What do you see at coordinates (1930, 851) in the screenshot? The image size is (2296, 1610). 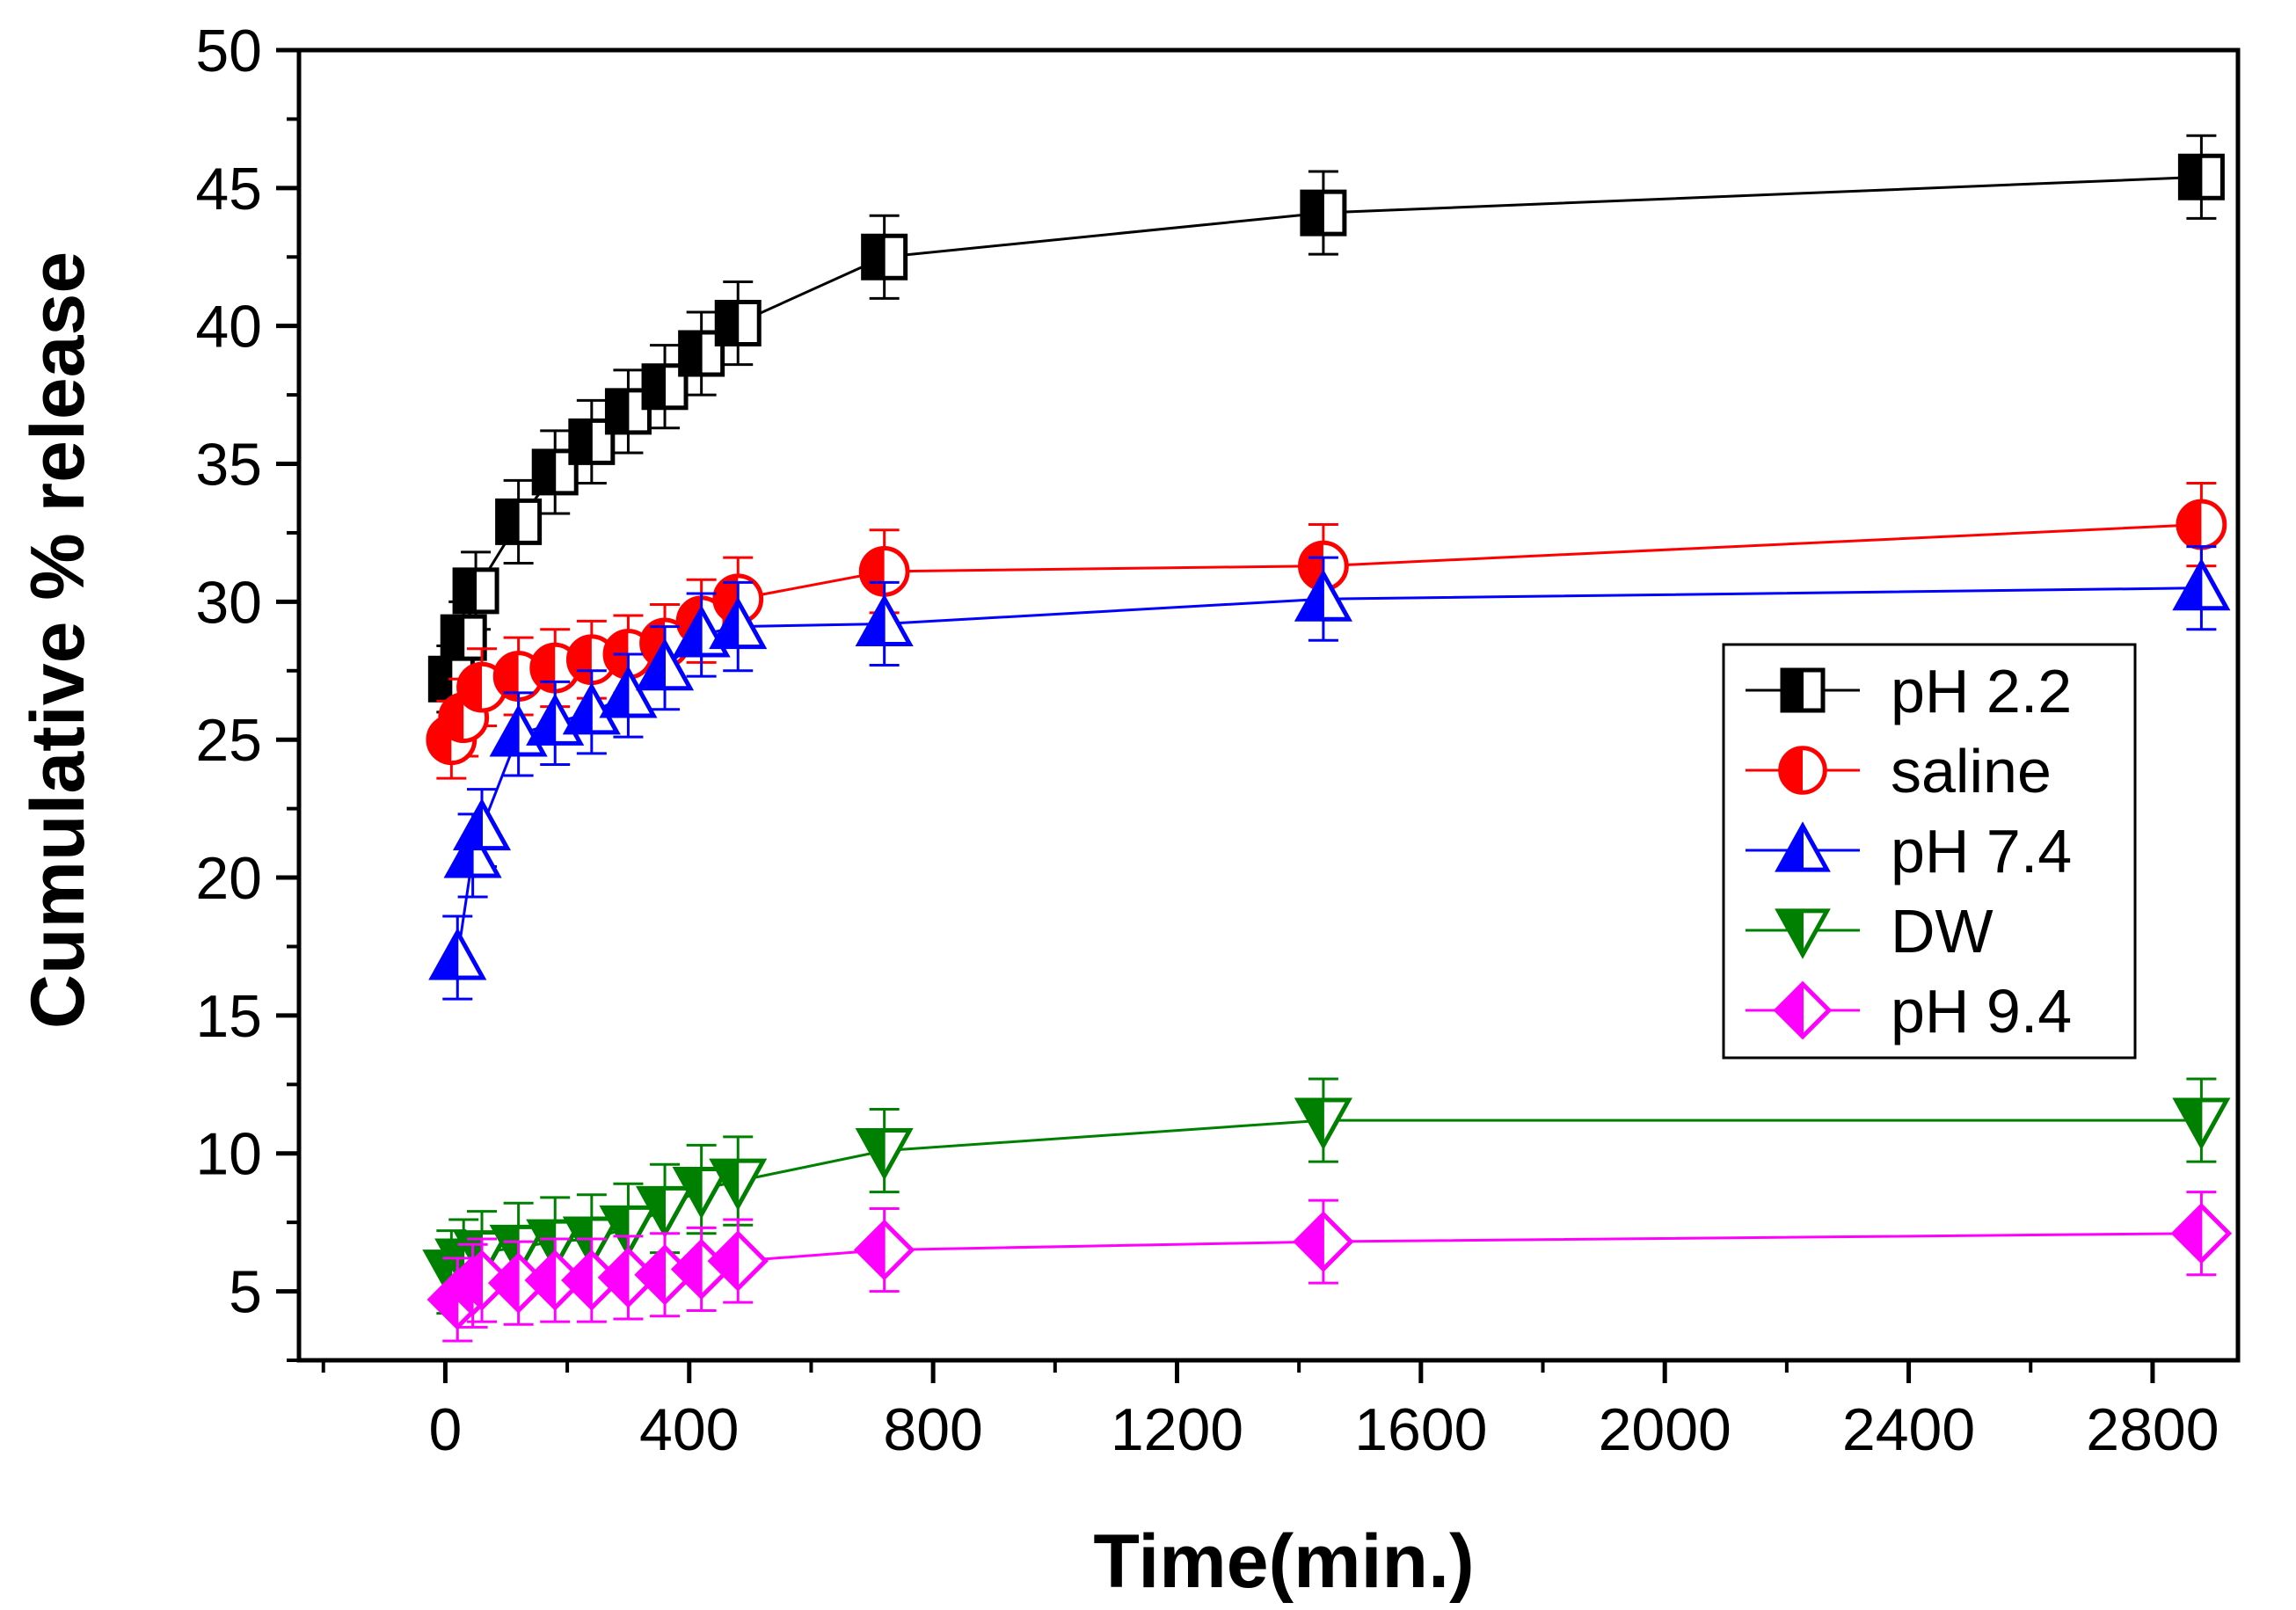 I see `legend: pH 2.2 saline pH 7.4 DW pH 9.4` at bounding box center [1930, 851].